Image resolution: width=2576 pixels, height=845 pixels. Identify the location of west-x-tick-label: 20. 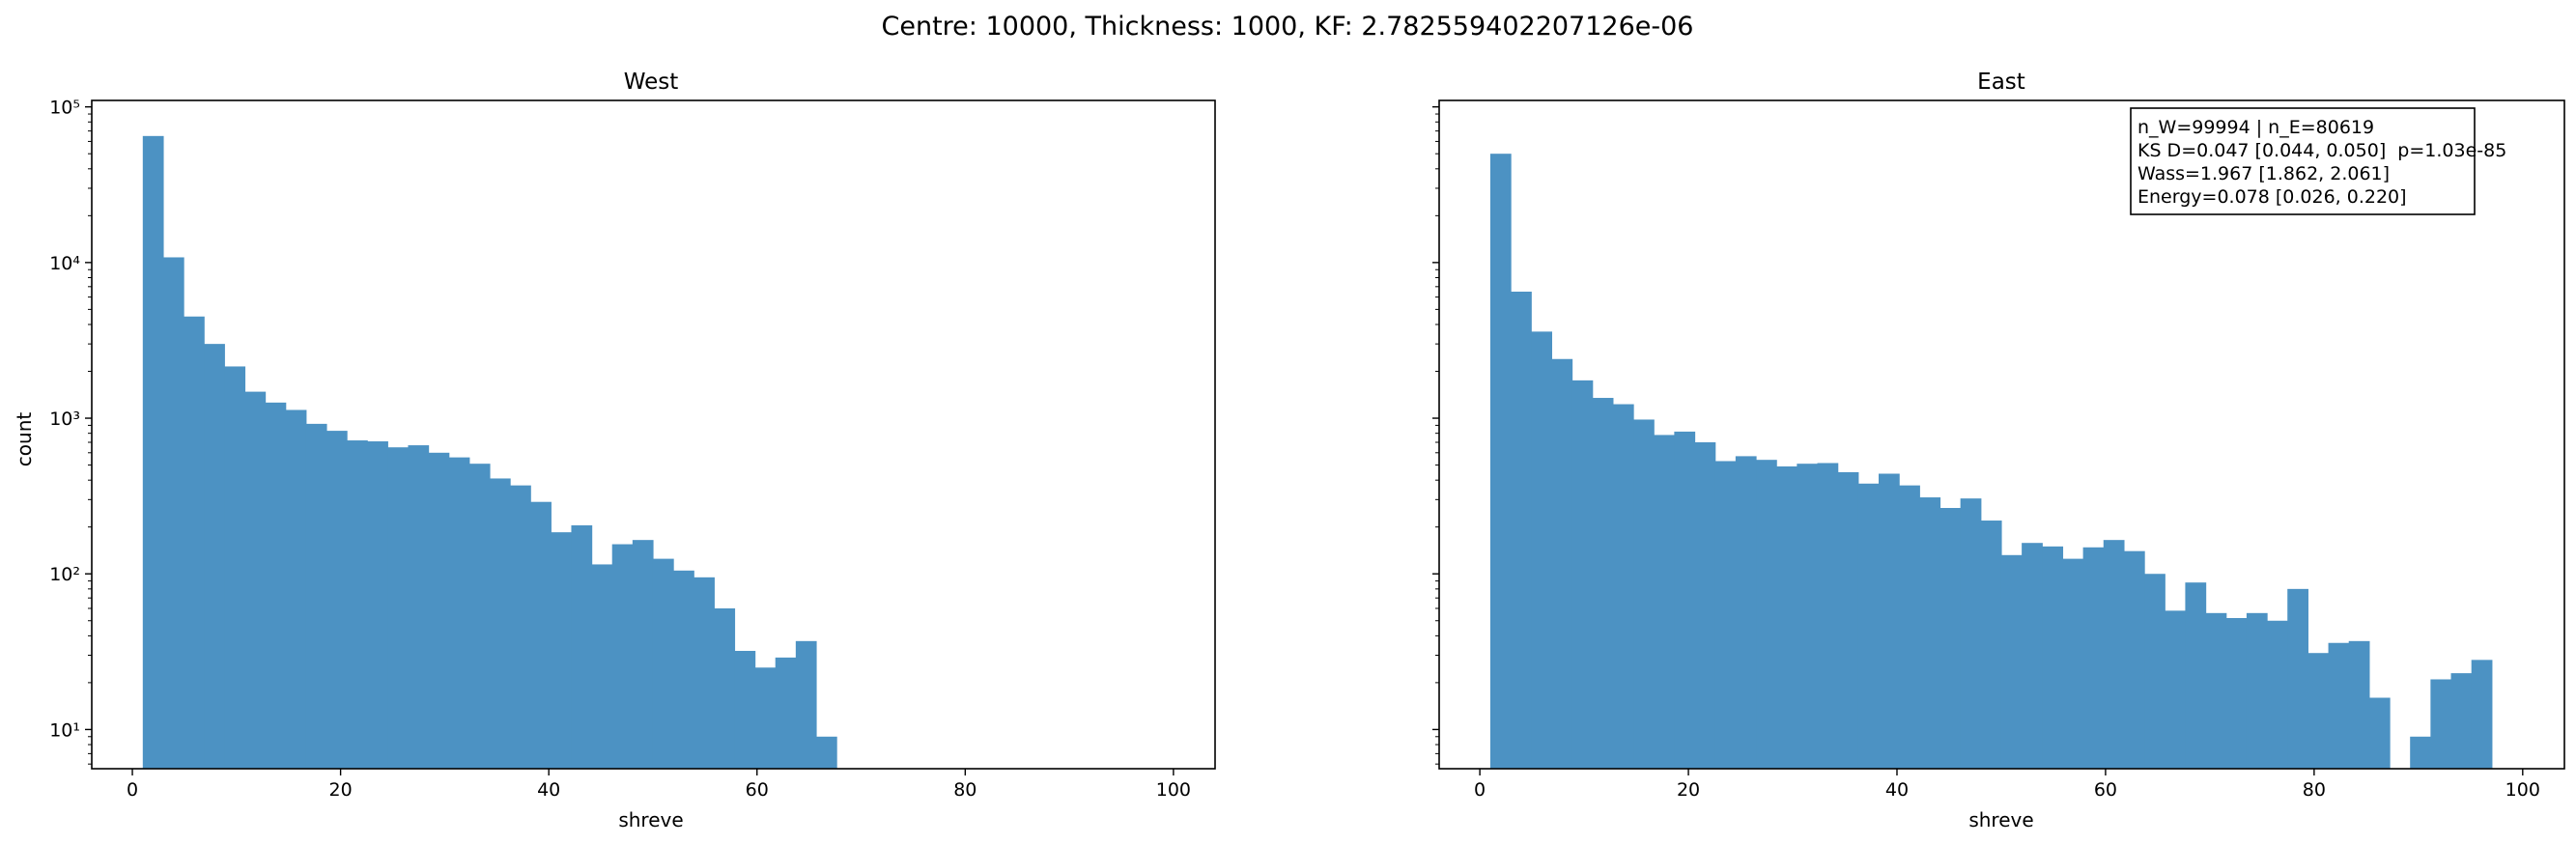
(341, 790).